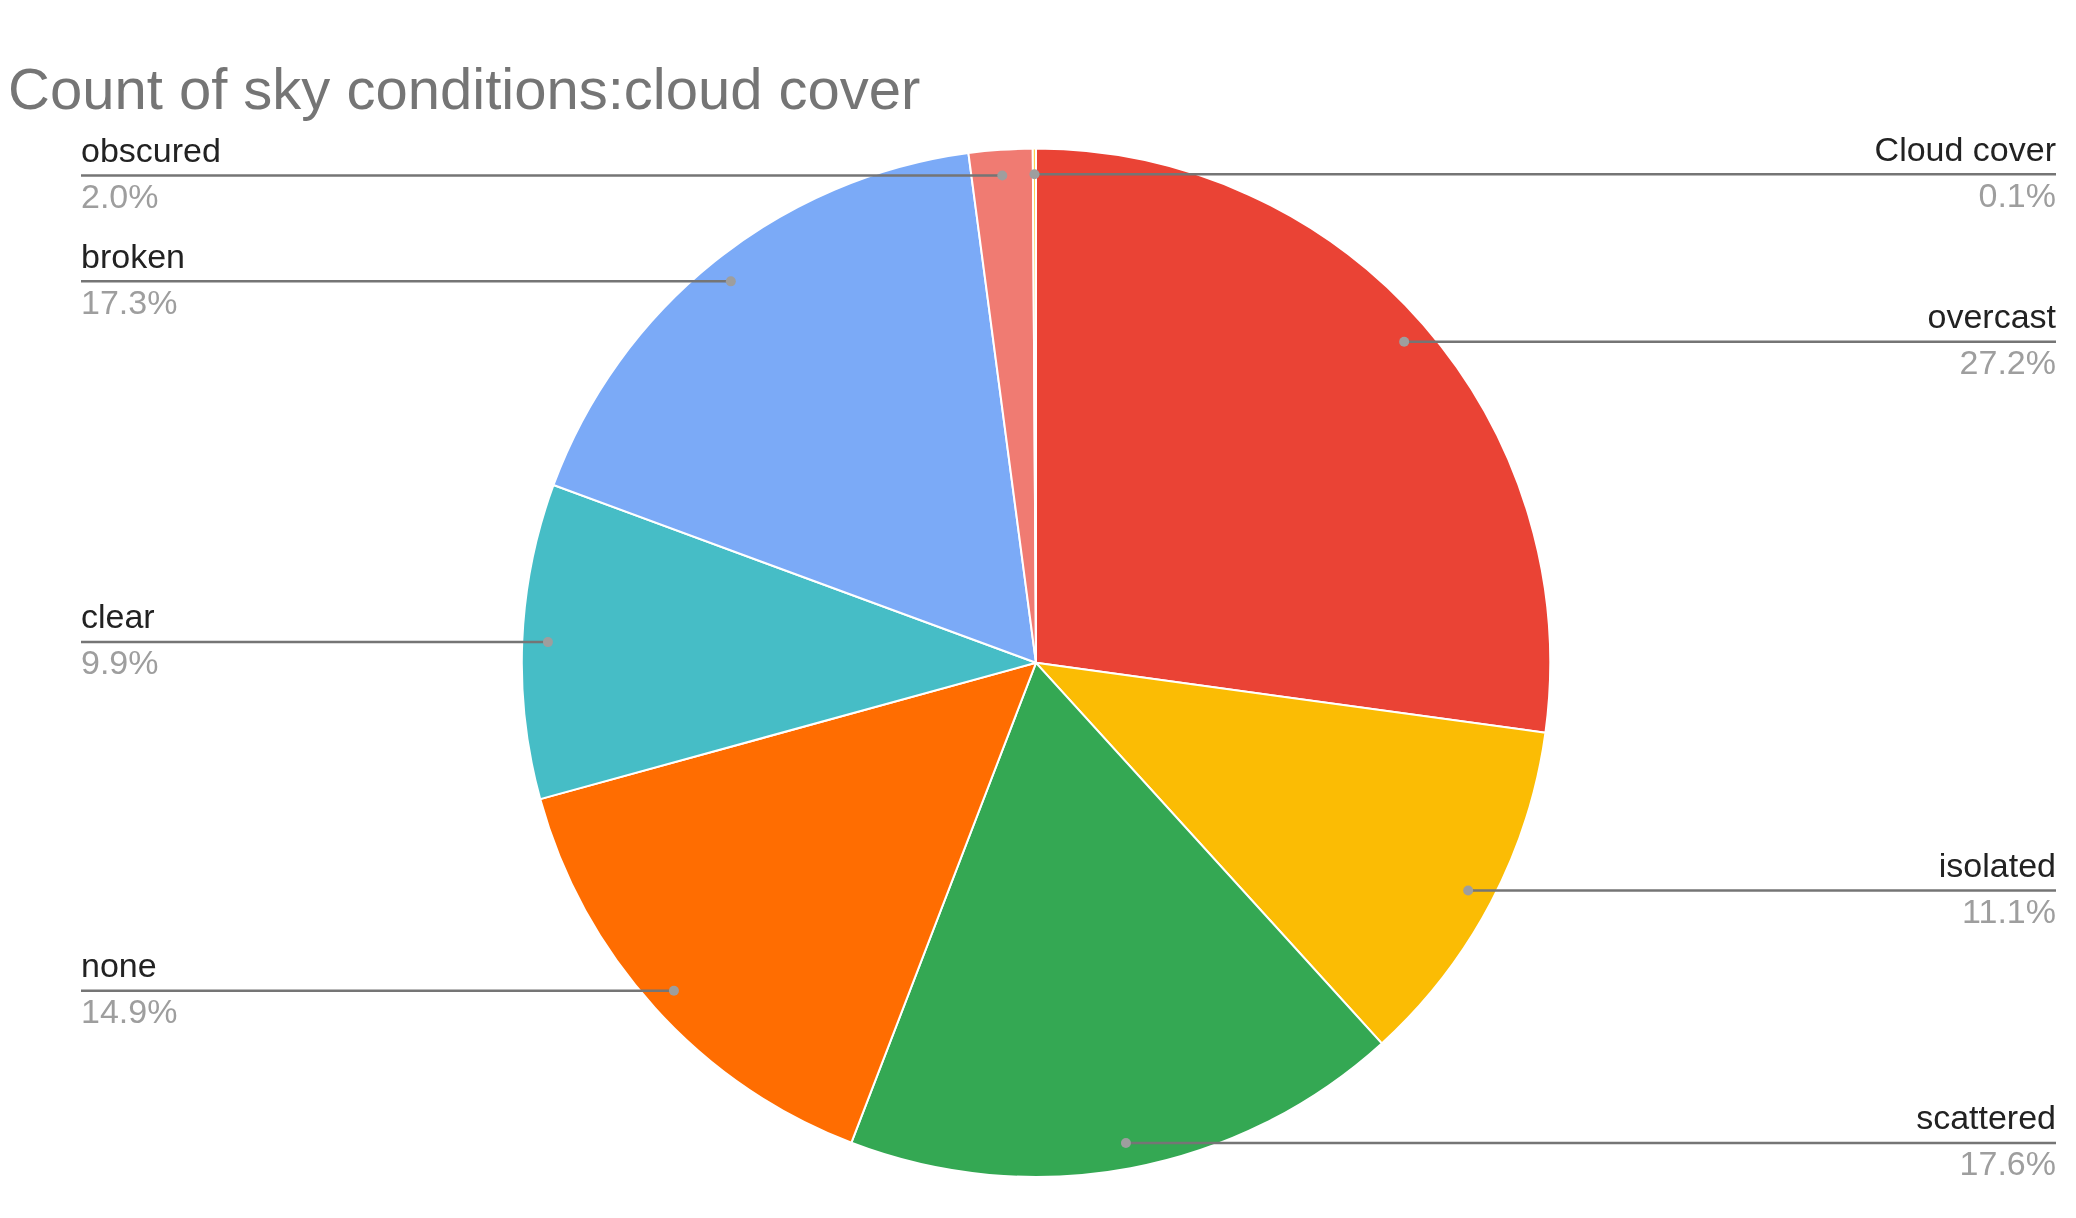 The image size is (2076, 1218). Describe the element at coordinates (1992, 316) in the screenshot. I see `slice-label: overcast` at that location.